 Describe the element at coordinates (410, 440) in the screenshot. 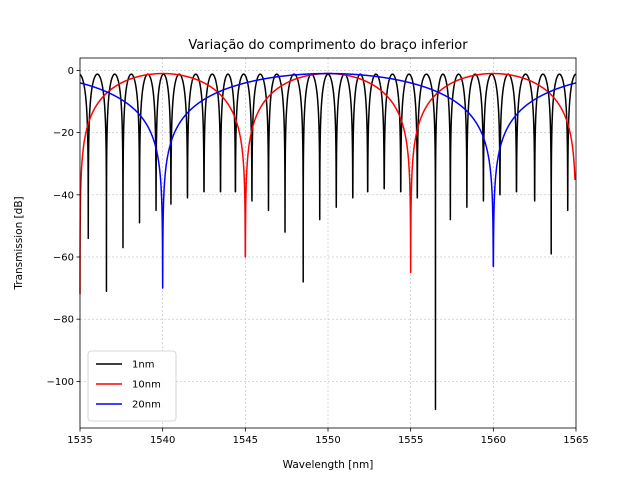

I see `x-tick-label: 1555` at that location.